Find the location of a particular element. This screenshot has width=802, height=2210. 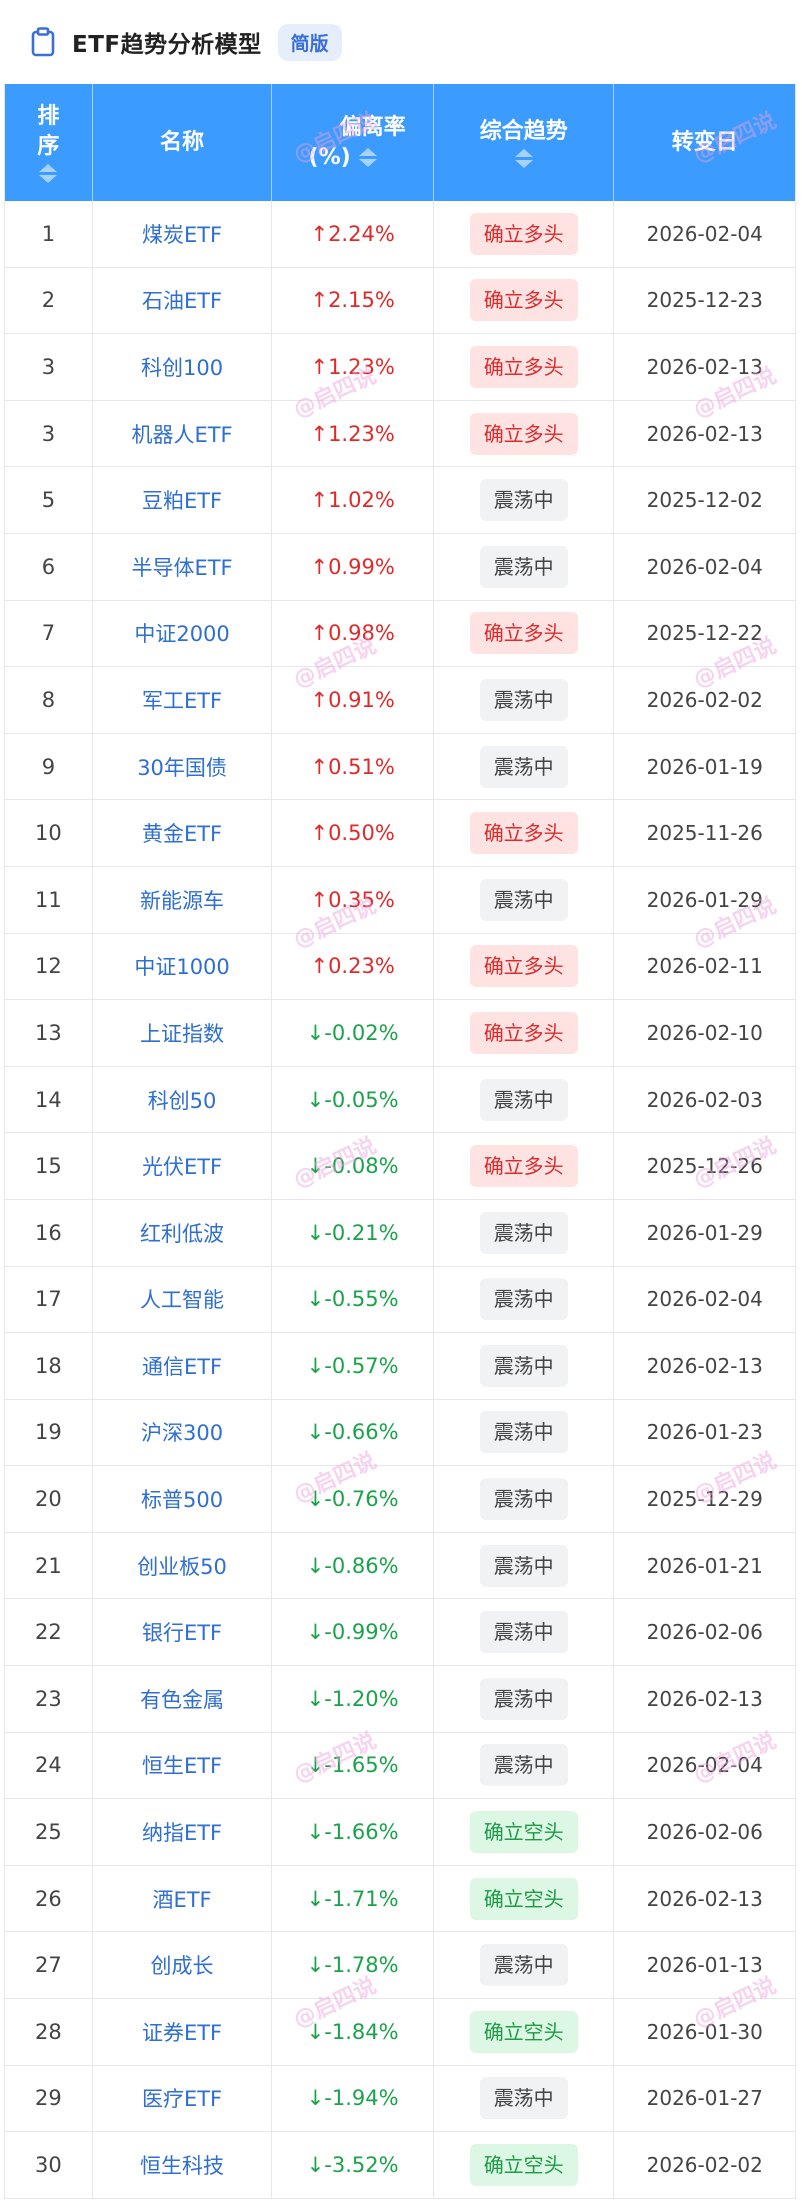

etf-name-link: 酒ETF is located at coordinates (183, 1898).